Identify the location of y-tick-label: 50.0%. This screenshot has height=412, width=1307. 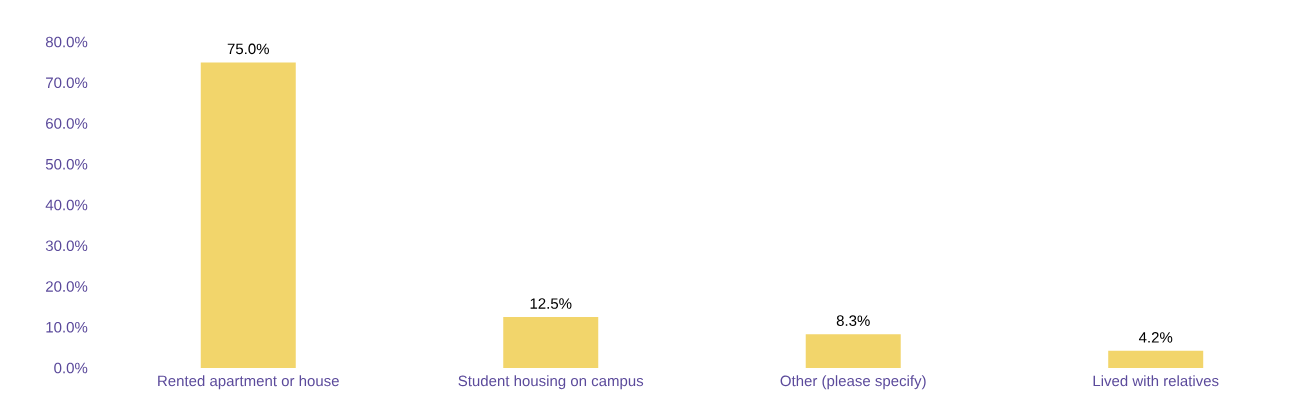
(66, 164).